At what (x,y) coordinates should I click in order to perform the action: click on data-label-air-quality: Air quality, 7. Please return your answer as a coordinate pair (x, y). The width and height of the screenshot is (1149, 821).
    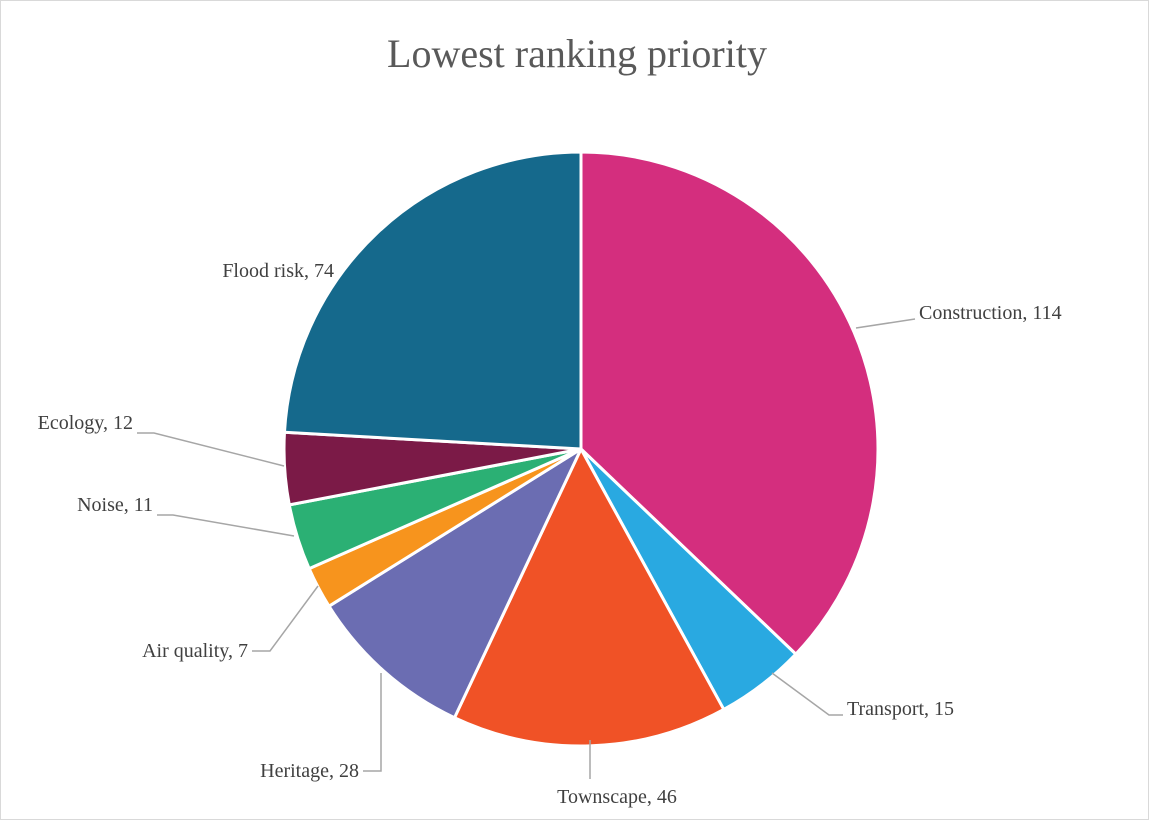
    Looking at the image, I should click on (195, 651).